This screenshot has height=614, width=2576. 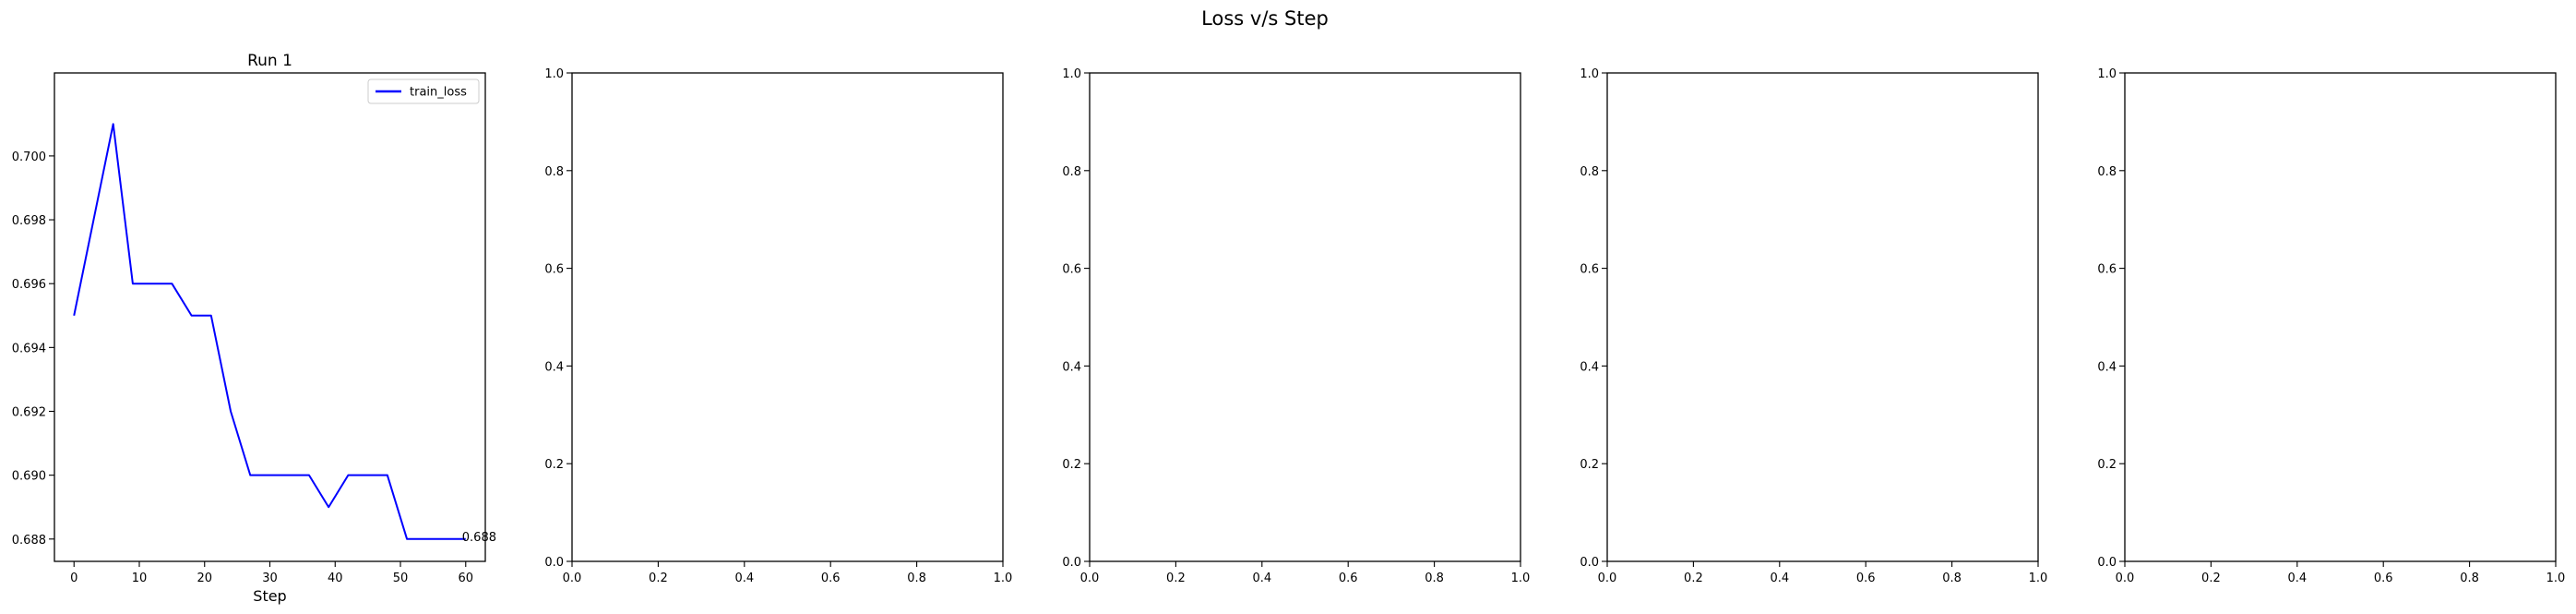 I want to click on x-tick-label: 20, so click(x=204, y=578).